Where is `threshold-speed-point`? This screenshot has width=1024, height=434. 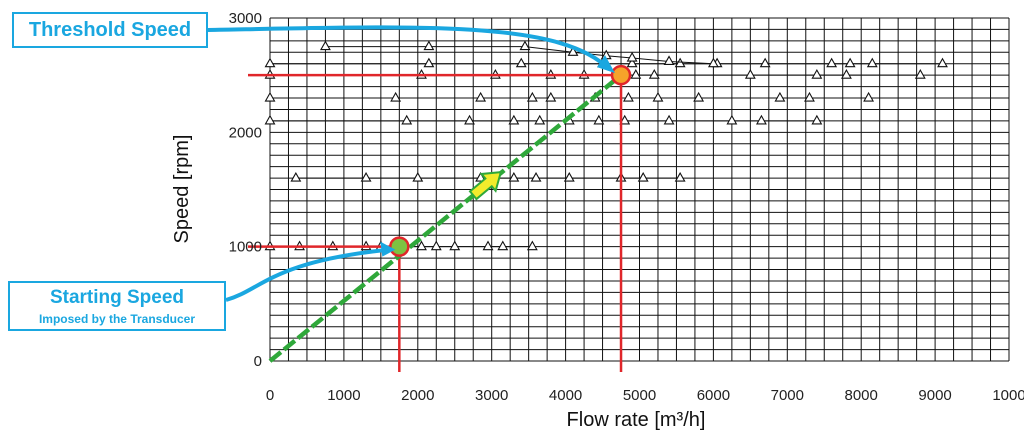
threshold-speed-point is located at coordinates (621, 75).